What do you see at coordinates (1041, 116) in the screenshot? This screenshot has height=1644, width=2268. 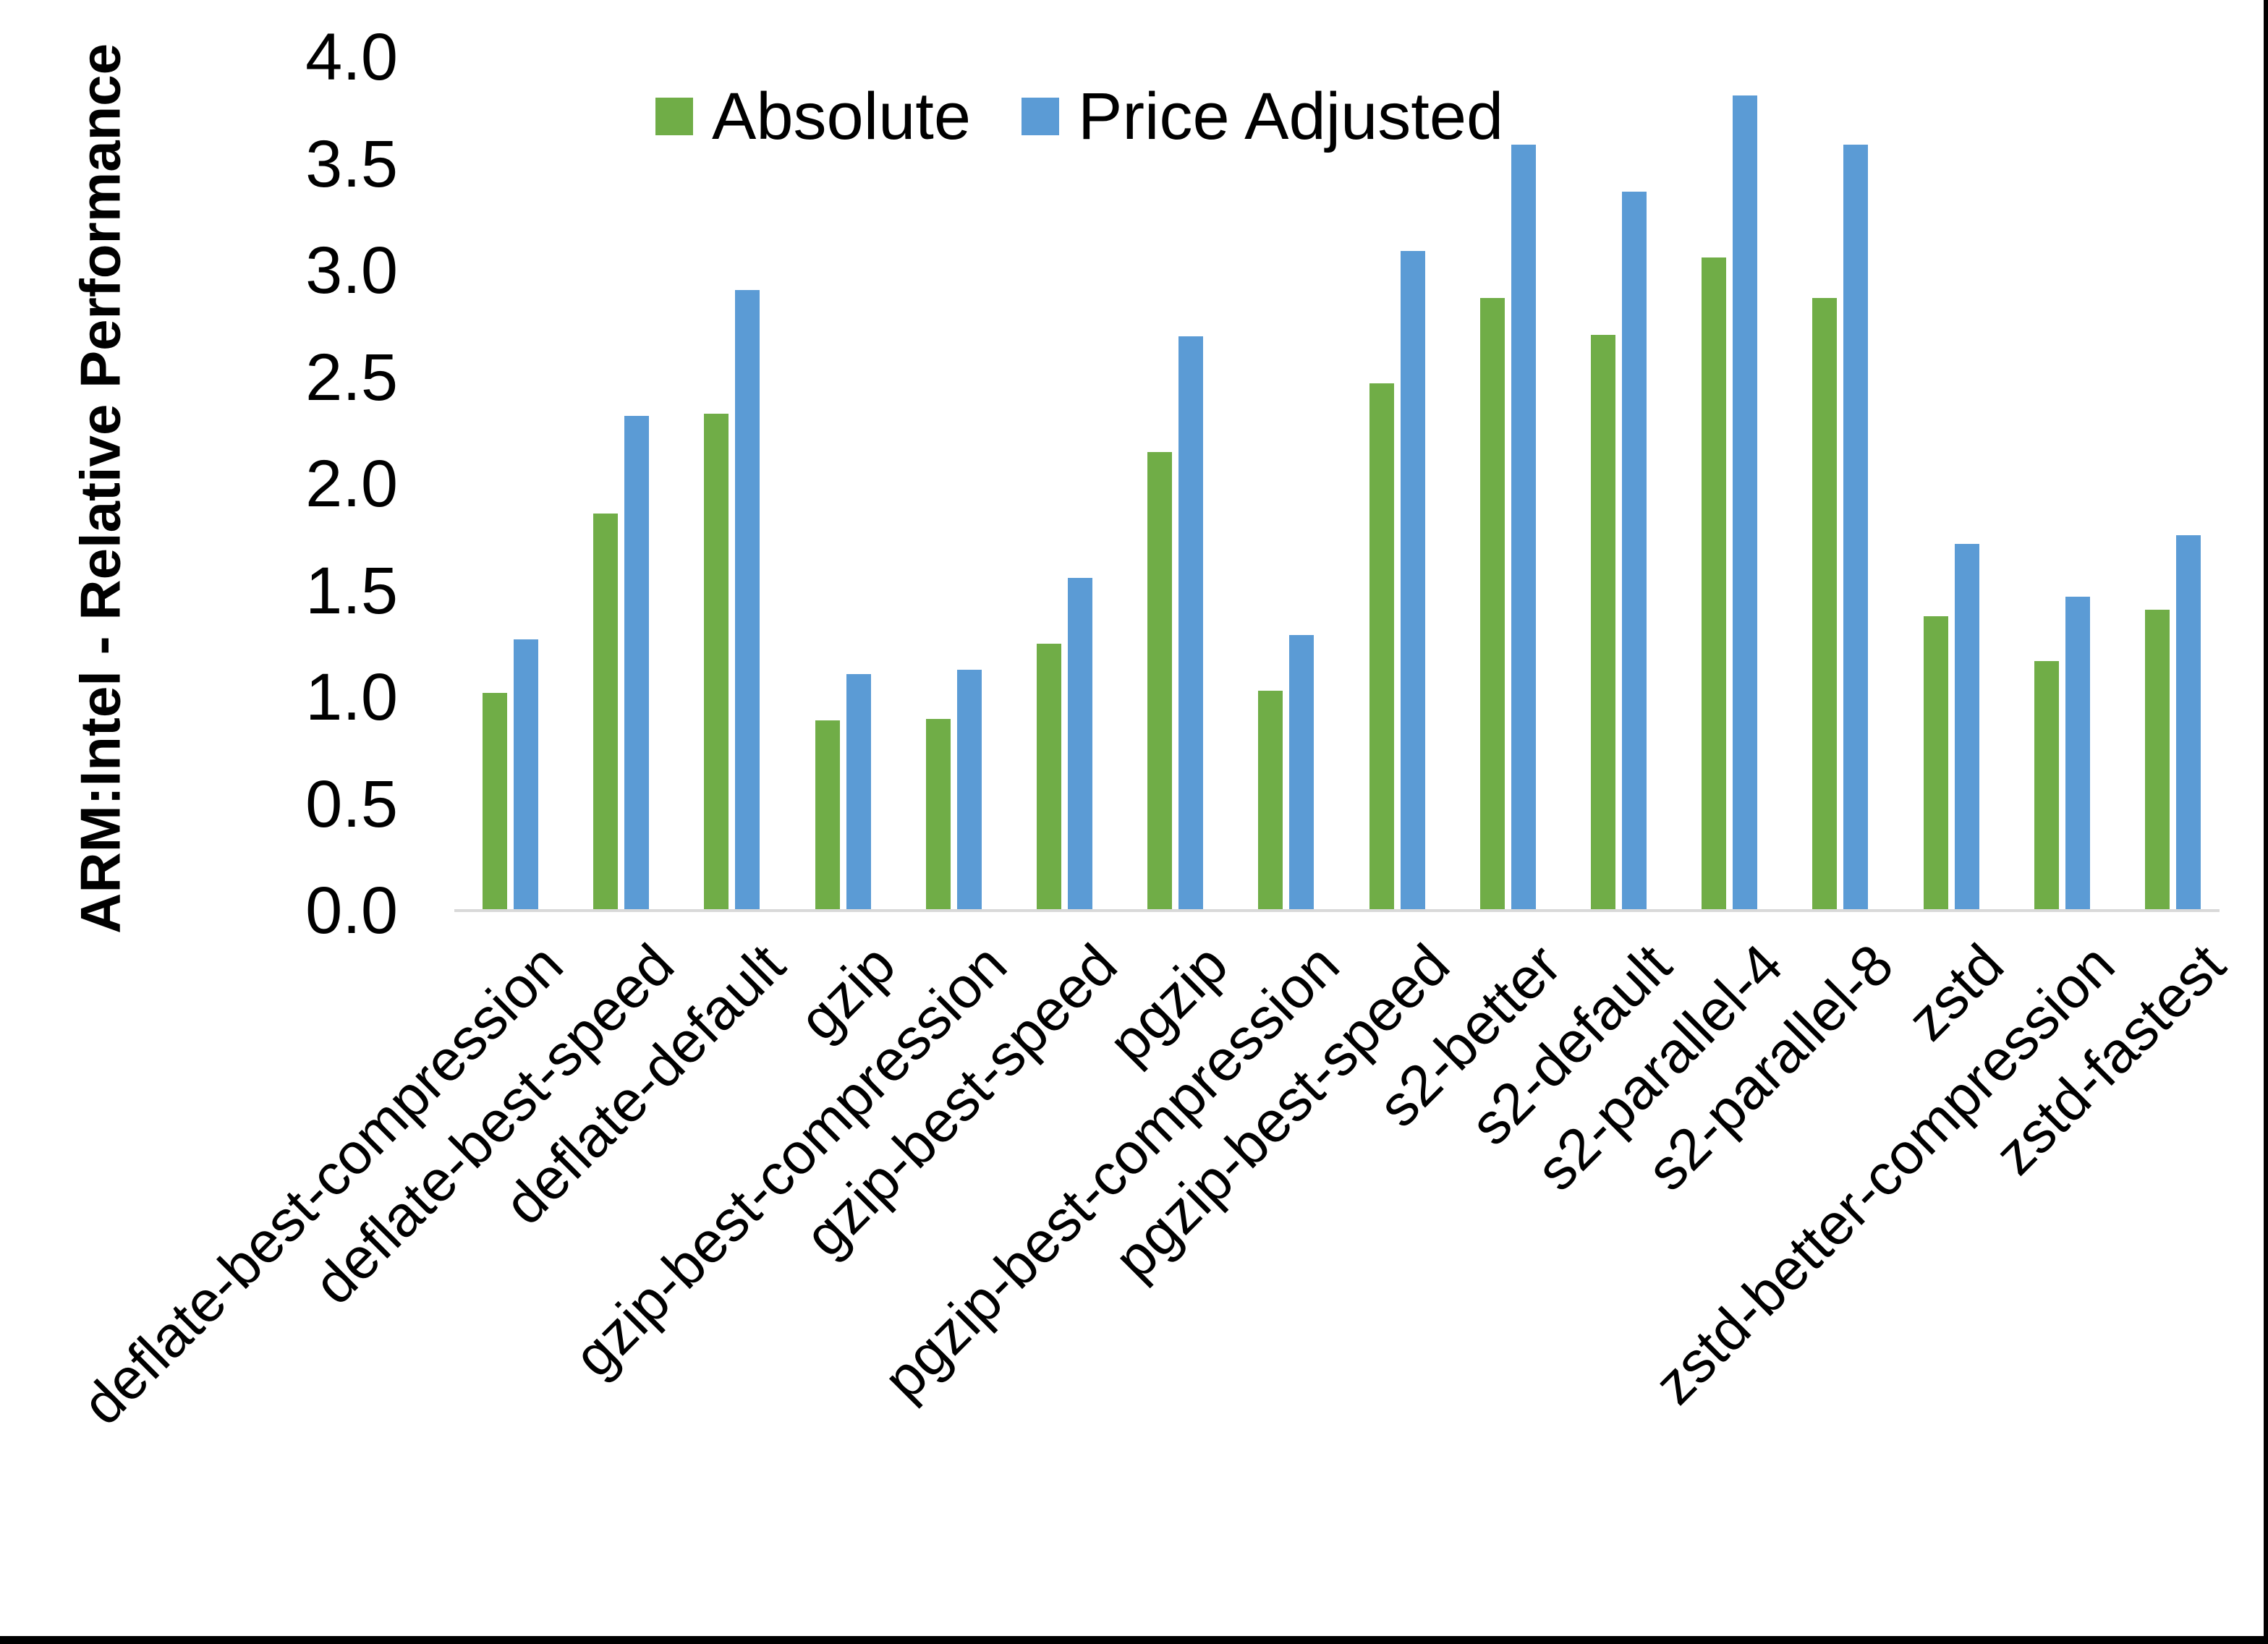 I see `legend-swatch-price-adjusted-icon` at bounding box center [1041, 116].